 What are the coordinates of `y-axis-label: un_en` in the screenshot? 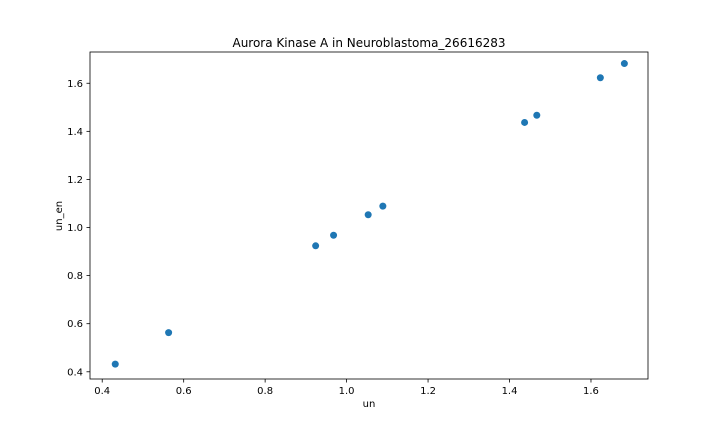 It's located at (59, 216).